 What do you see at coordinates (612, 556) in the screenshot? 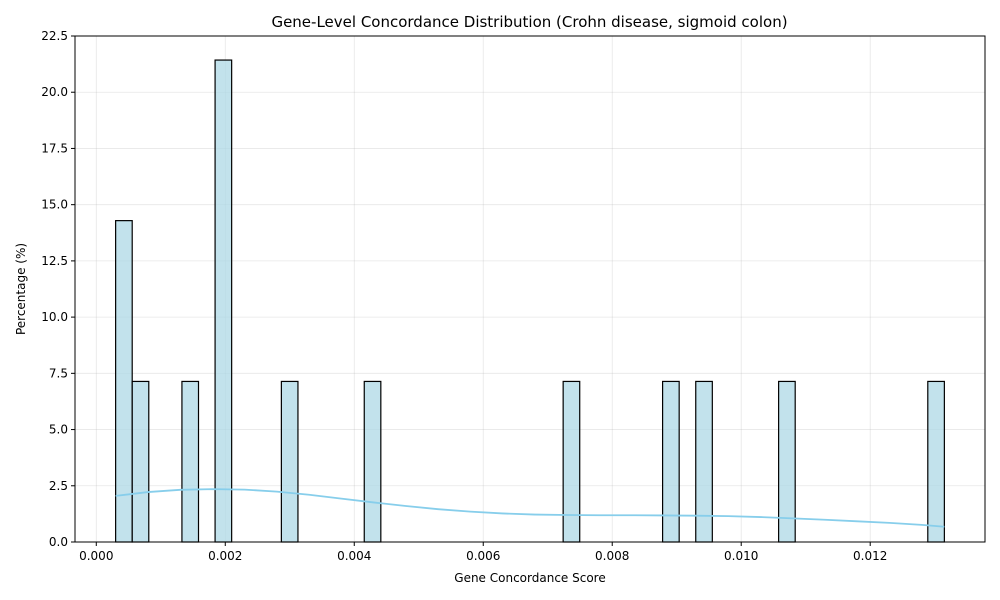
I see `x-tick-label: 0.008` at bounding box center [612, 556].